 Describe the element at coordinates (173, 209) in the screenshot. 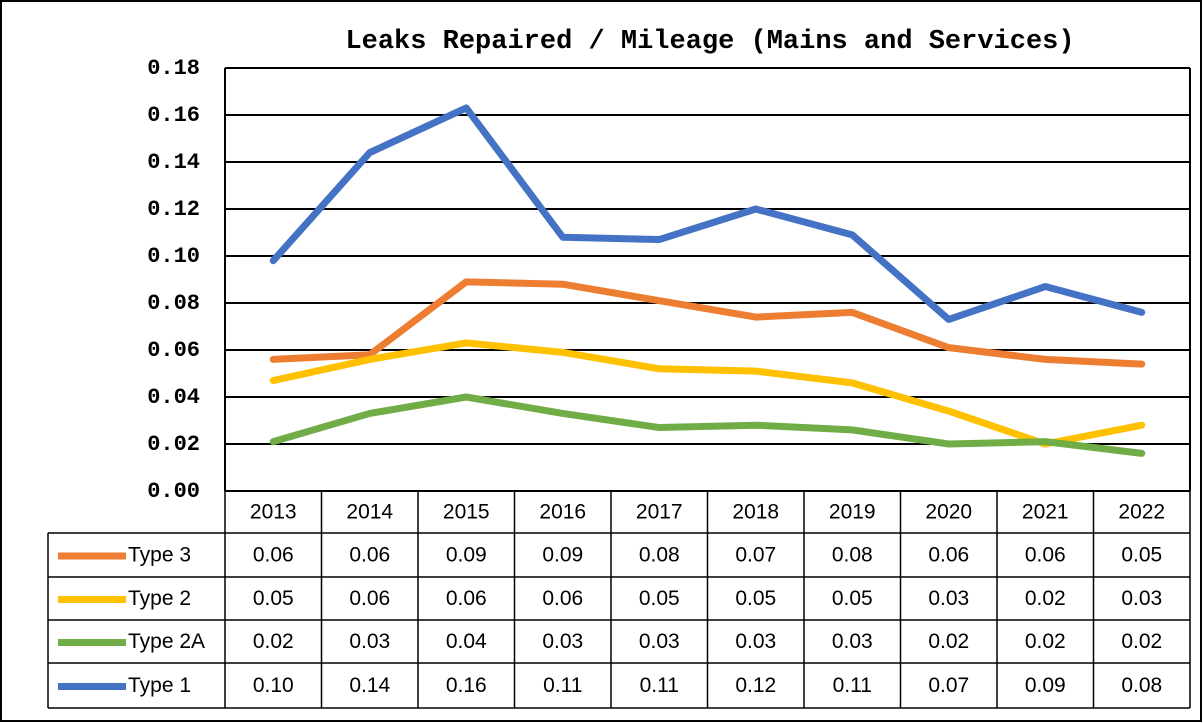

I see `y-tick-label: 0.12` at that location.